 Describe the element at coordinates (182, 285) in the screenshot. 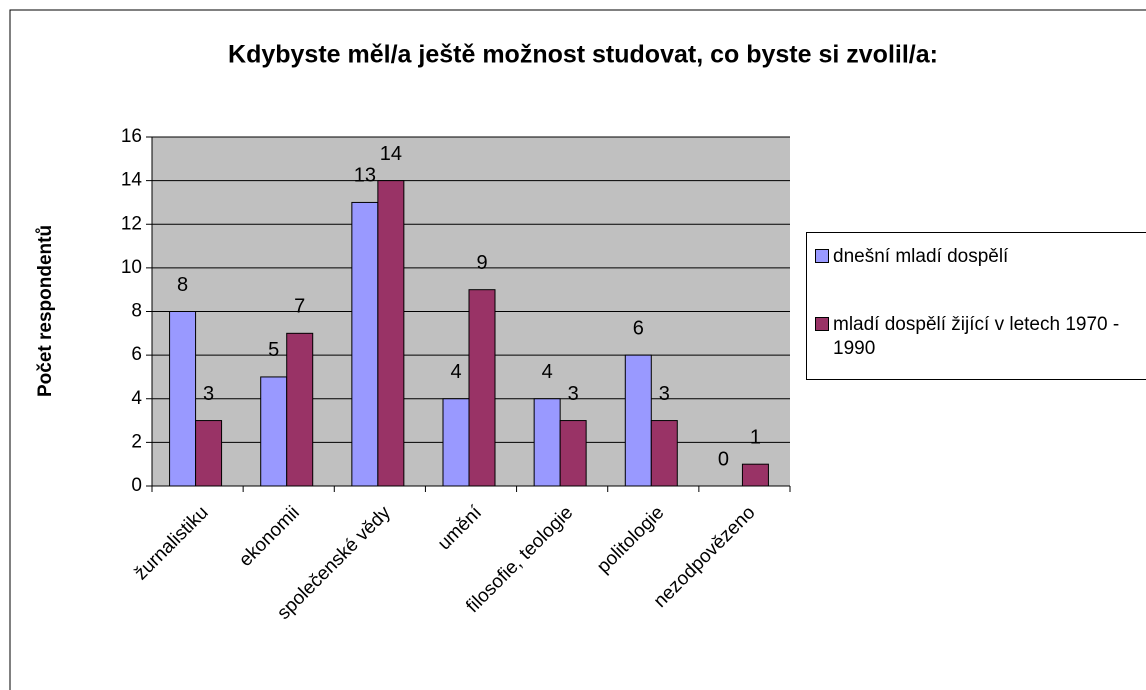

I see `data-label: 8` at that location.